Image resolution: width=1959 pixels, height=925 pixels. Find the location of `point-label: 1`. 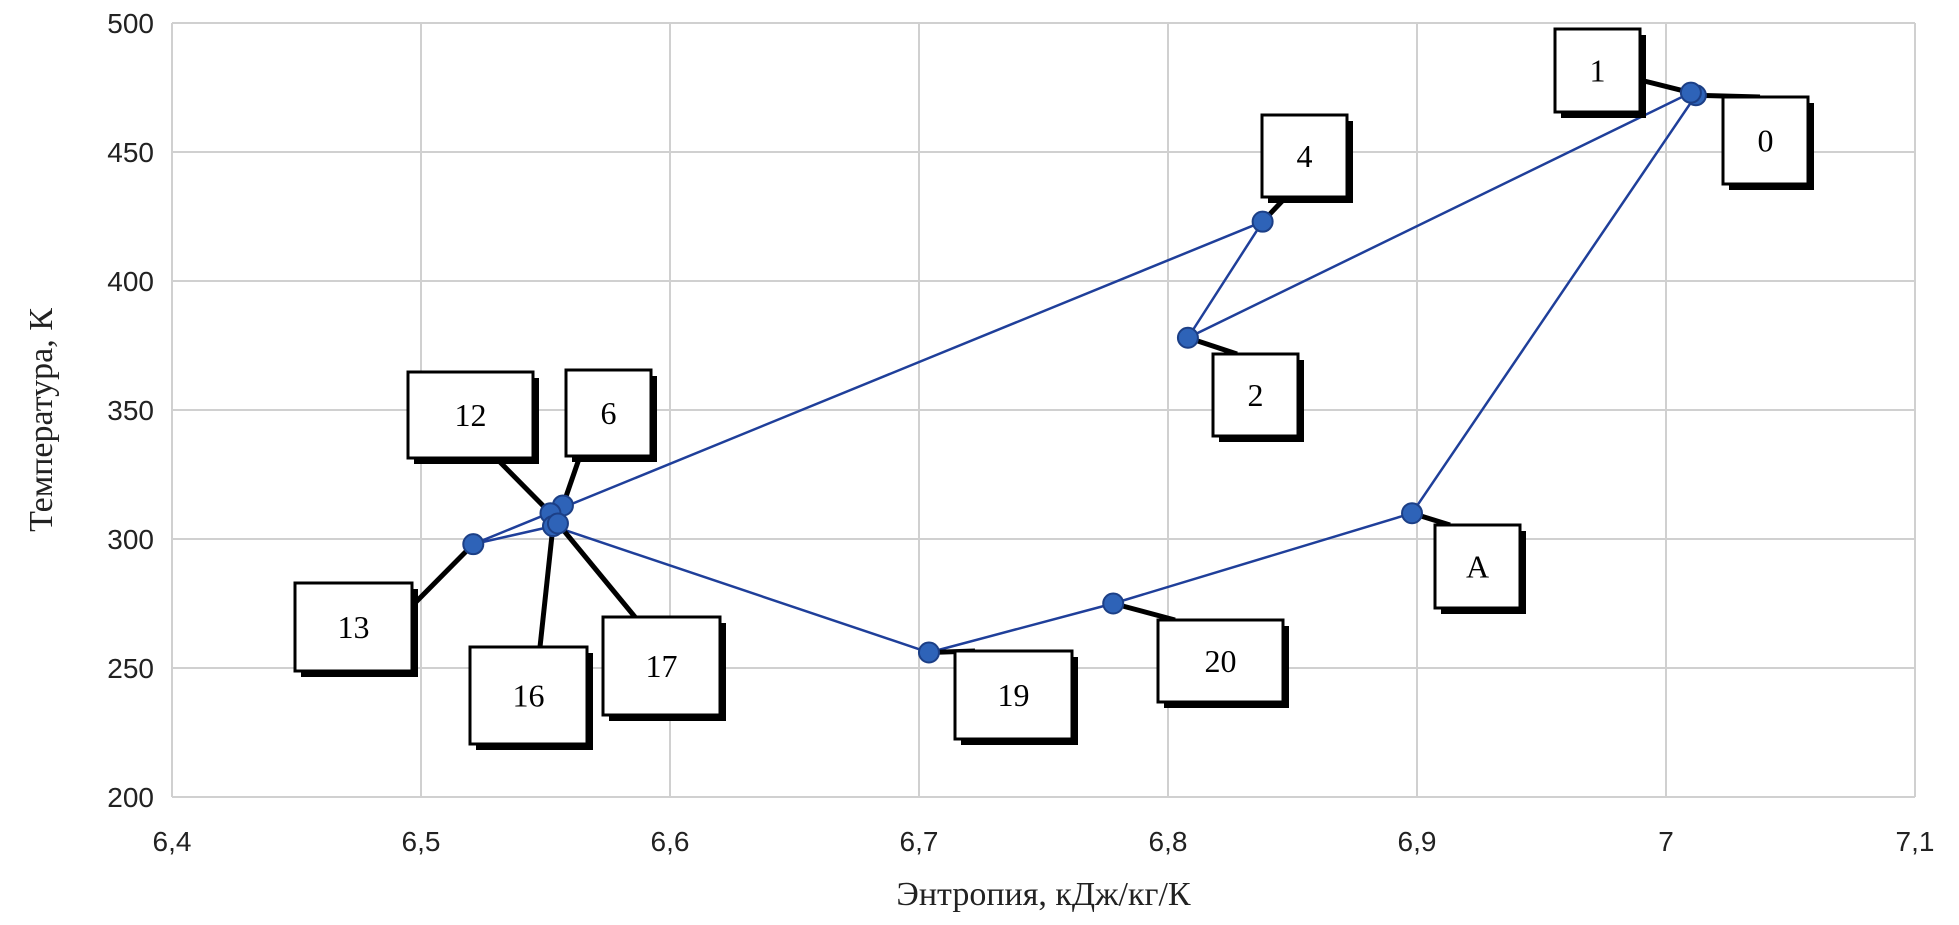

point-label: 1 is located at coordinates (1598, 71).